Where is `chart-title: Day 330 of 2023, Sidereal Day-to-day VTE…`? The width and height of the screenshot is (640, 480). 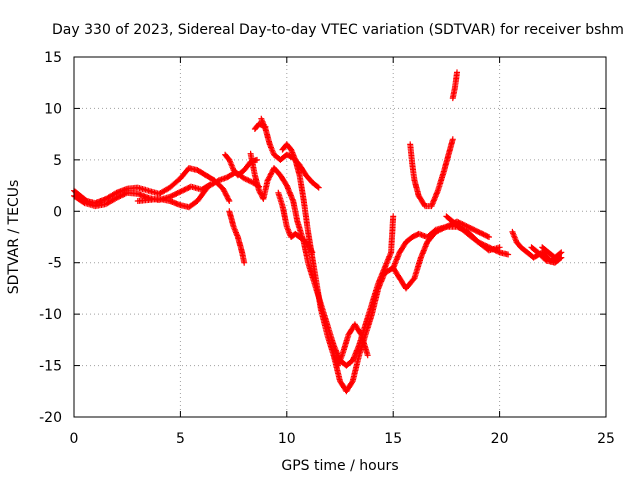 chart-title: Day 330 of 2023, Sidereal Day-to-day VTE… is located at coordinates (338, 30).